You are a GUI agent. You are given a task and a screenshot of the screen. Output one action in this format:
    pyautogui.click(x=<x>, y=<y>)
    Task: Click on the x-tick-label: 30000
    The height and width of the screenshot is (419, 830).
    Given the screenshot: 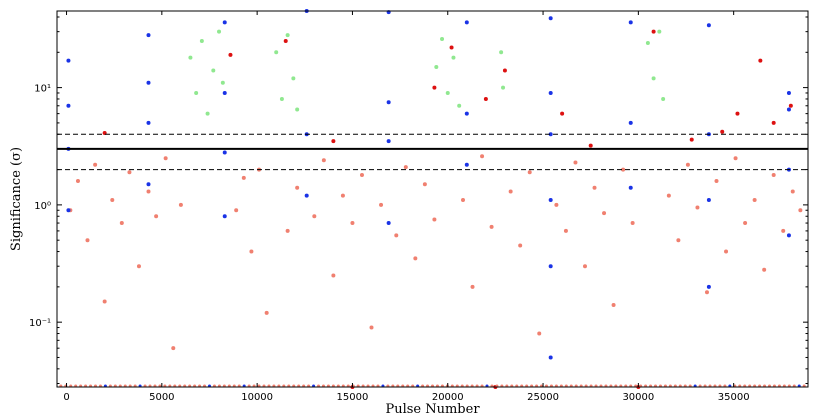 What is the action you would take?
    pyautogui.click(x=638, y=397)
    